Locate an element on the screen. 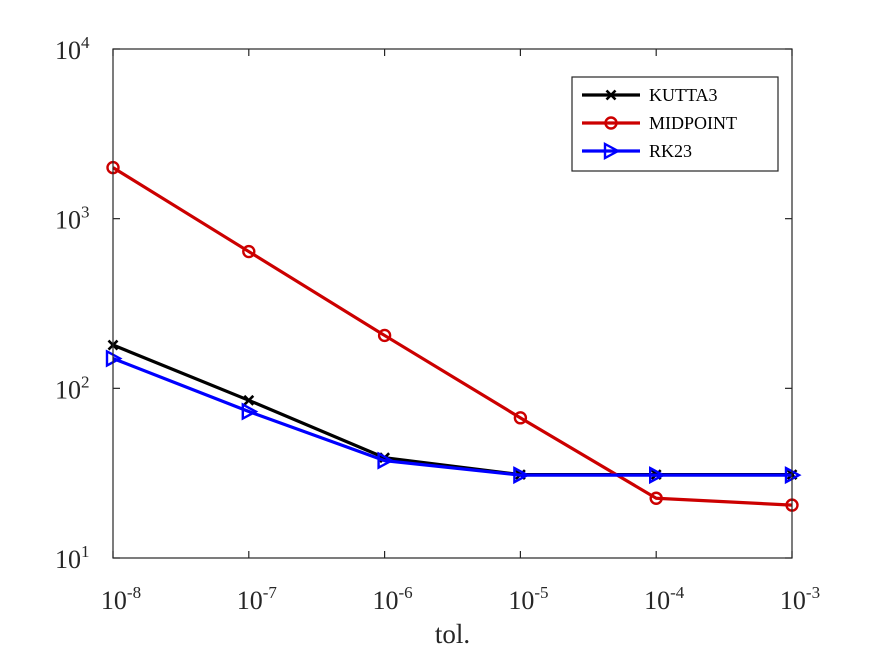 The width and height of the screenshot is (875, 656). legend-label-rk23: RK23 is located at coordinates (670, 151).